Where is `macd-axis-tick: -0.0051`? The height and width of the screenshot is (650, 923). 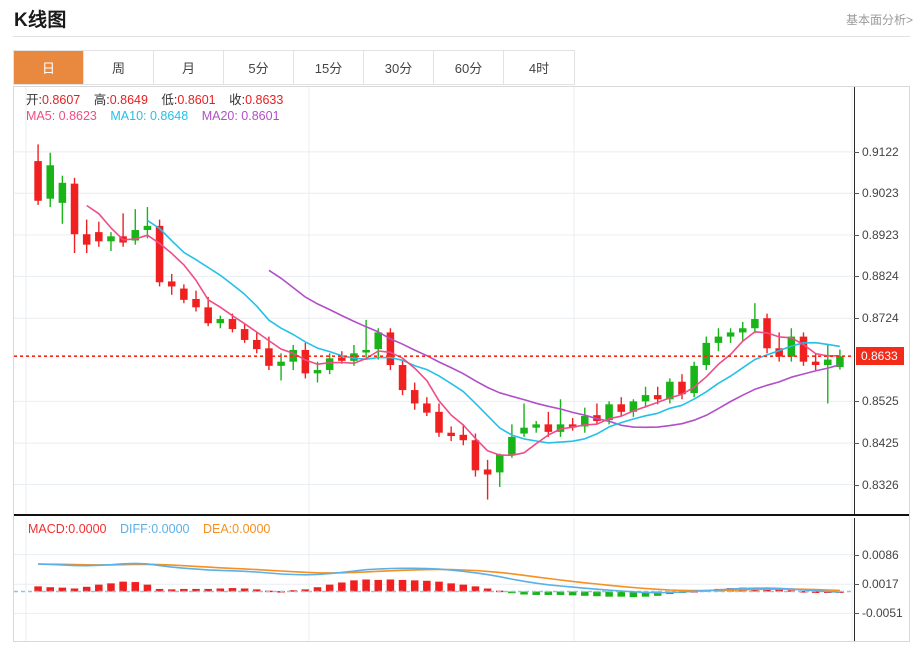
macd-axis-tick: -0.0051 is located at coordinates (882, 613).